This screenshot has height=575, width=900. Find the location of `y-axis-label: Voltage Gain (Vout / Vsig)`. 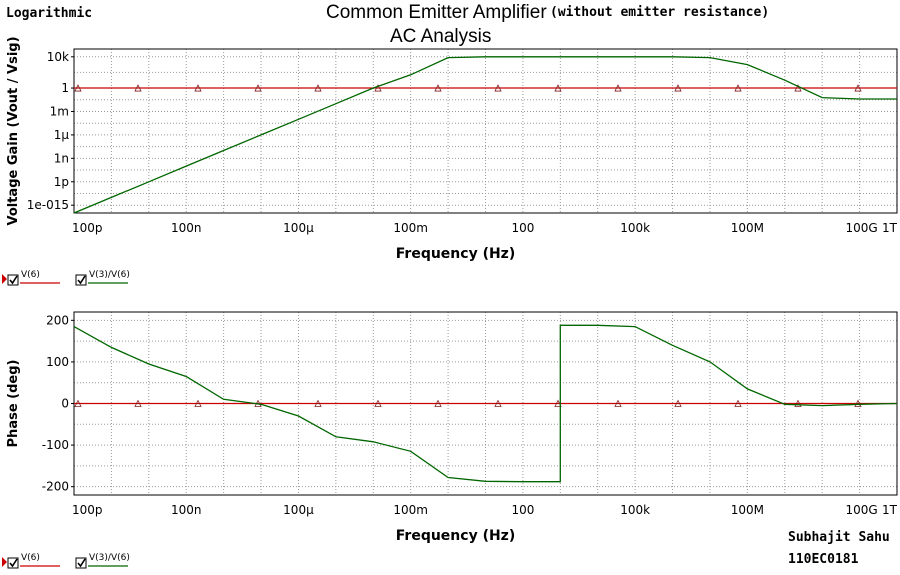

y-axis-label: Voltage Gain (Vout / Vsig) is located at coordinates (13, 130).